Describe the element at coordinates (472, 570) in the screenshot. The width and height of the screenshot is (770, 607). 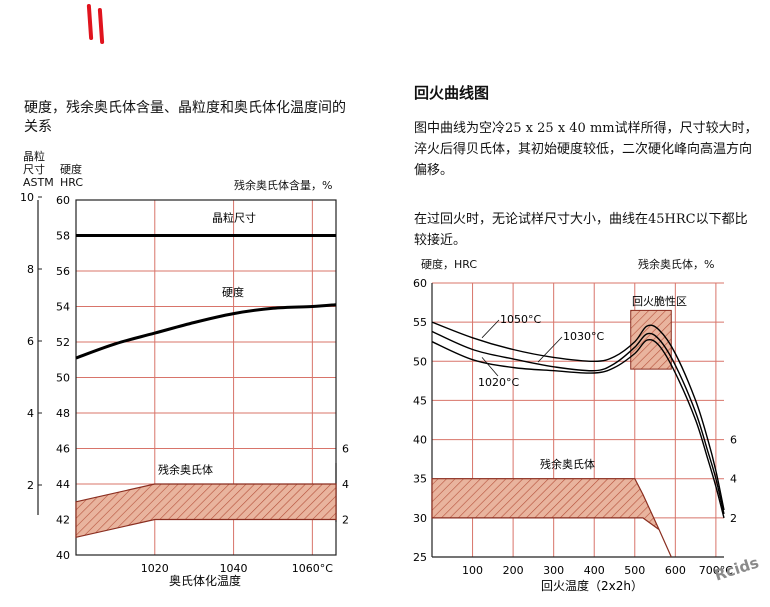
I see `x-tick-label: 100` at that location.